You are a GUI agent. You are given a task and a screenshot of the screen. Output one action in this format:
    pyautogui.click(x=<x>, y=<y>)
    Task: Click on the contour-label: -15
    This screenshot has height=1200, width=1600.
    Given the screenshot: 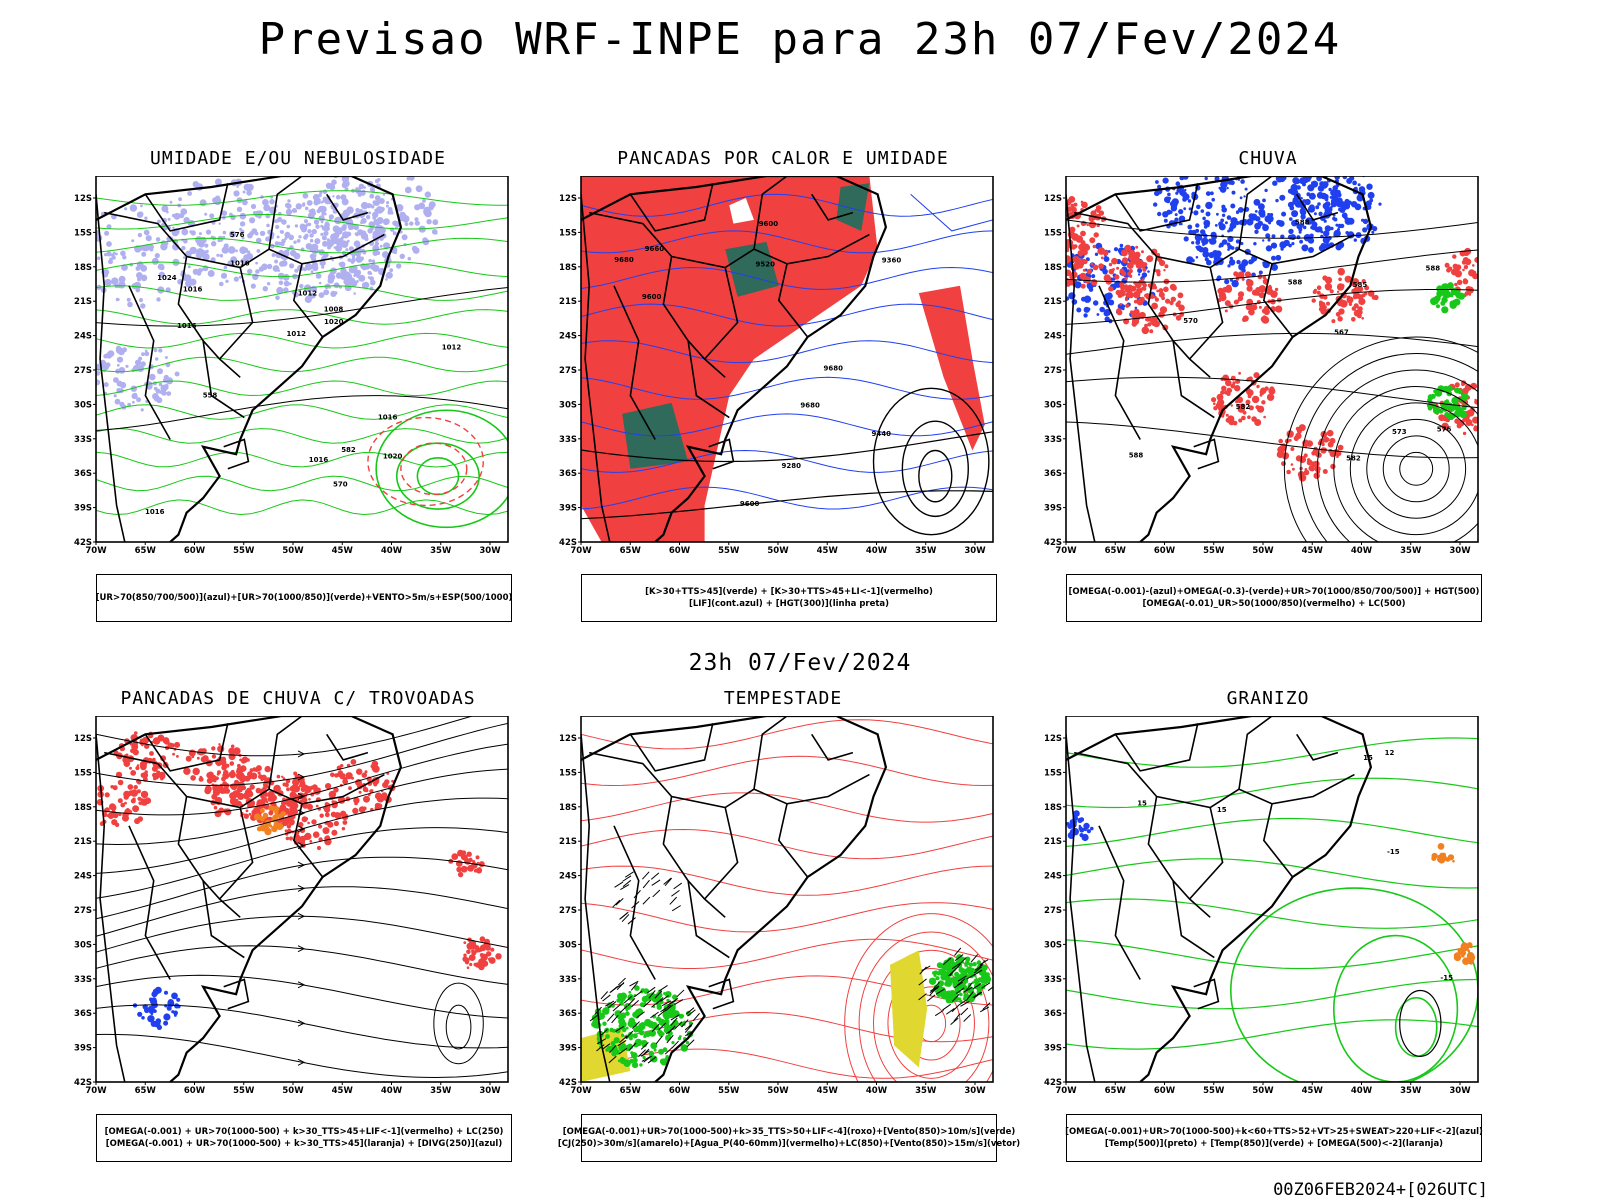 What is the action you would take?
    pyautogui.click(x=1446, y=978)
    